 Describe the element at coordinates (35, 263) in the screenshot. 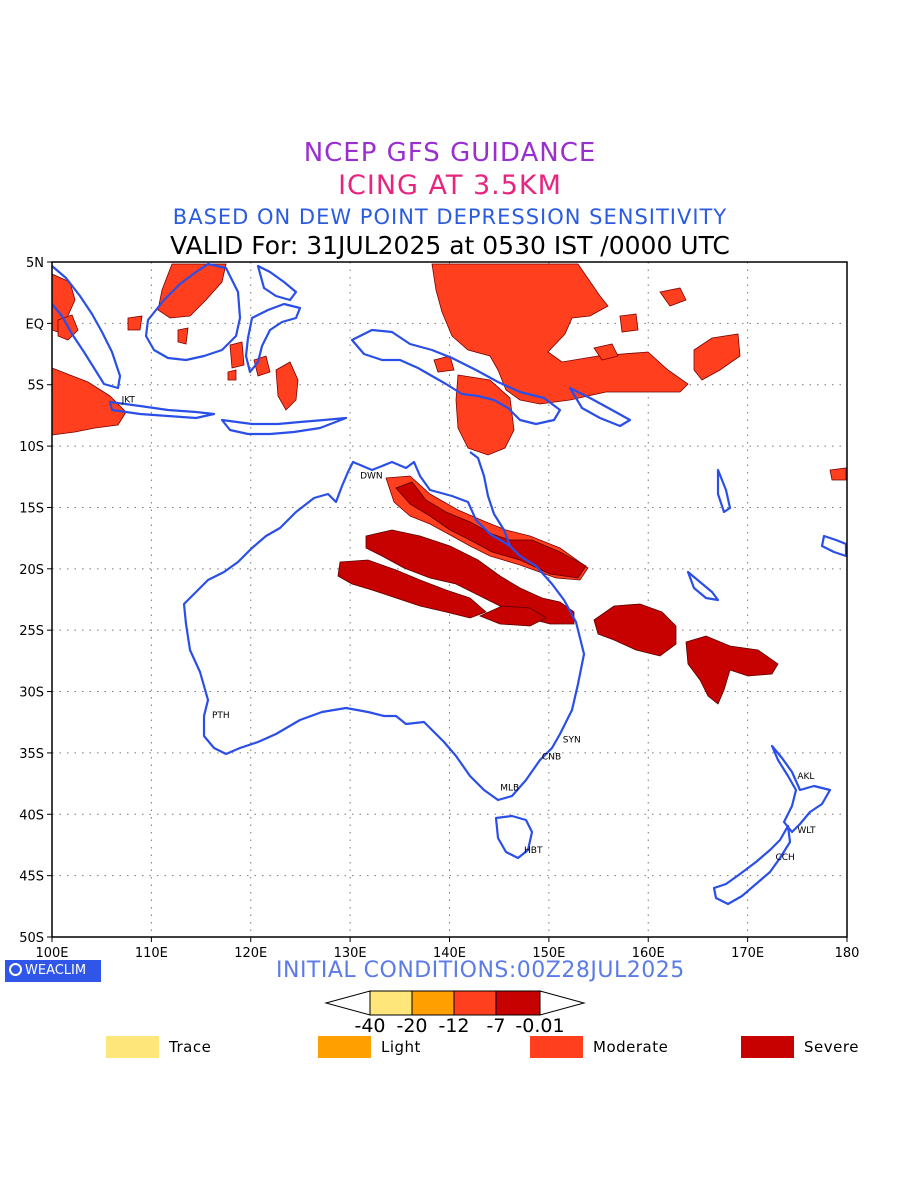

I see `lat-tick-label: 5N` at that location.